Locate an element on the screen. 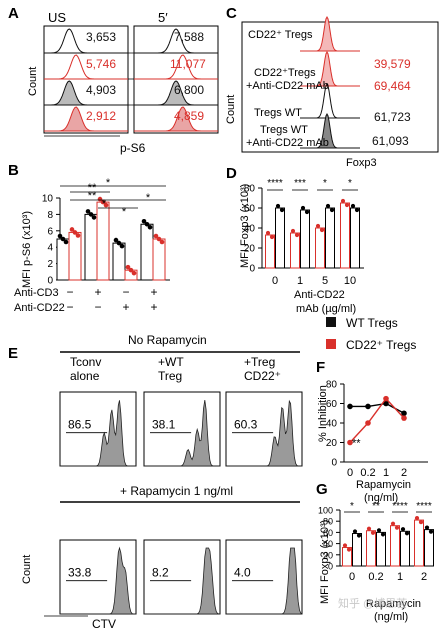 Image resolution: width=446 pixels, height=630 pixels. panel-a-col-us: US is located at coordinates (57, 17).